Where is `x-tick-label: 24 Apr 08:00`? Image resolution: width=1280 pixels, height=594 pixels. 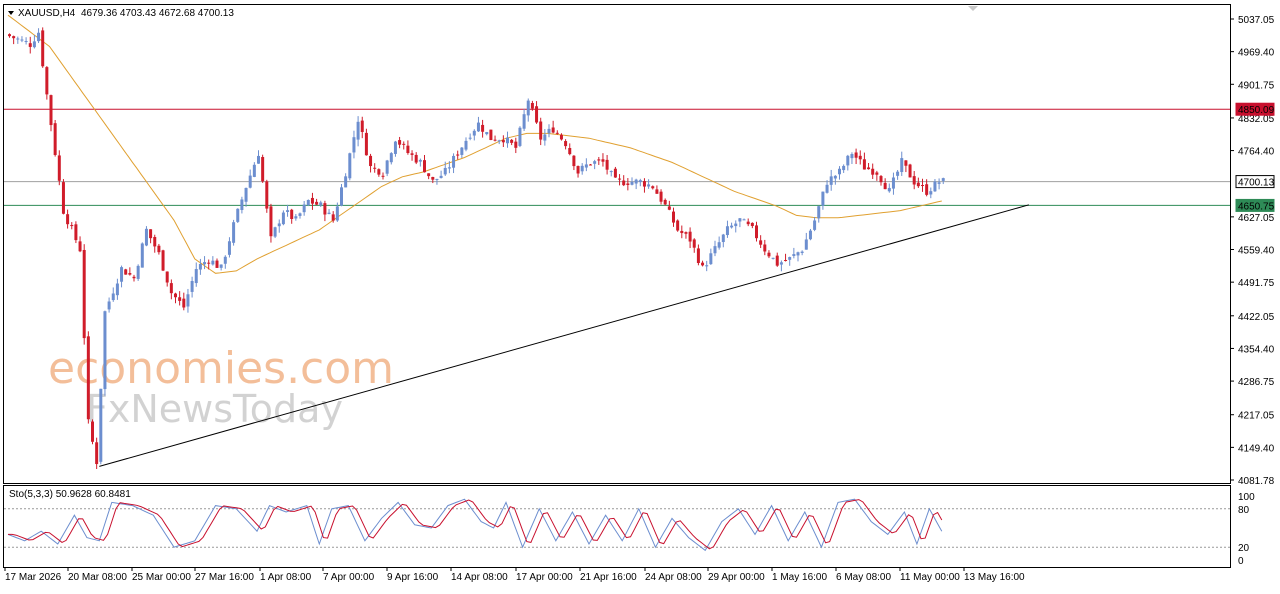
x-tick-label: 24 Apr 08:00 is located at coordinates (673, 577).